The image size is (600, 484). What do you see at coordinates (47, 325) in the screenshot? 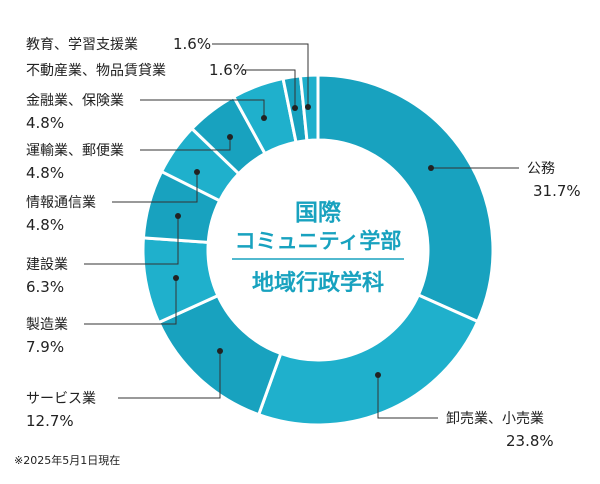
I see `slice-label-4: 製造業` at bounding box center [47, 325].